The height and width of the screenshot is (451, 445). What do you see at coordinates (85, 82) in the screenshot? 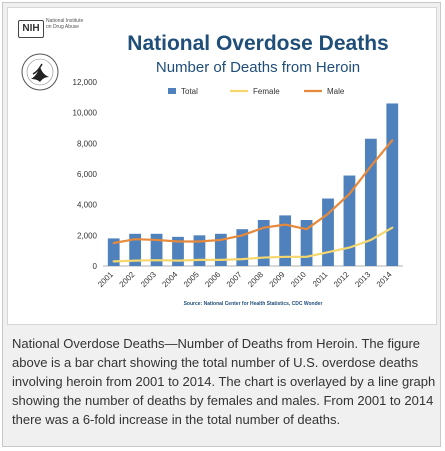
I see `y-tick-label: 12,000` at bounding box center [85, 82].